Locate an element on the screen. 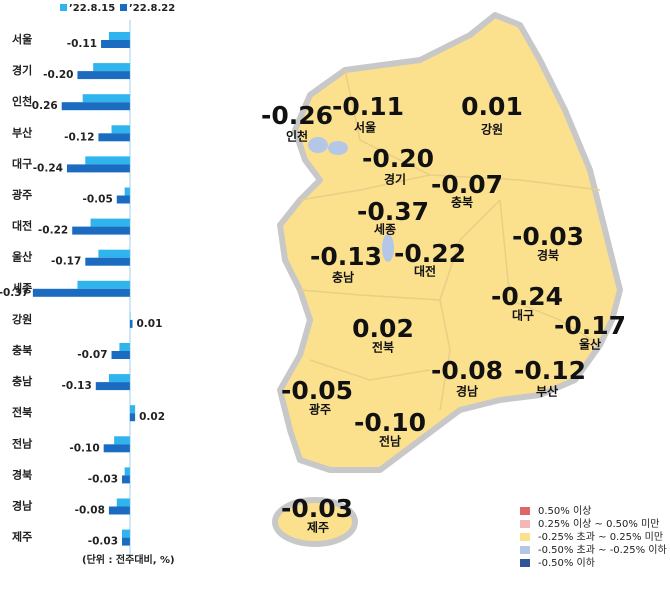 The width and height of the screenshot is (670, 593). y-tick-label: 부산 is located at coordinates (22, 132).